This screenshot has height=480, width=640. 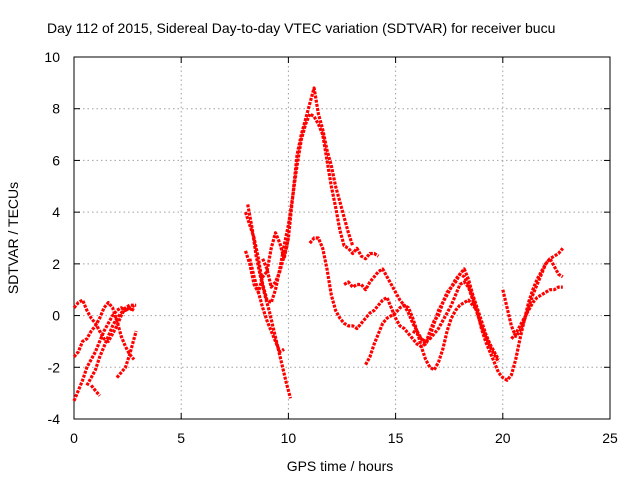 I want to click on series-late-c, so click(x=421, y=335).